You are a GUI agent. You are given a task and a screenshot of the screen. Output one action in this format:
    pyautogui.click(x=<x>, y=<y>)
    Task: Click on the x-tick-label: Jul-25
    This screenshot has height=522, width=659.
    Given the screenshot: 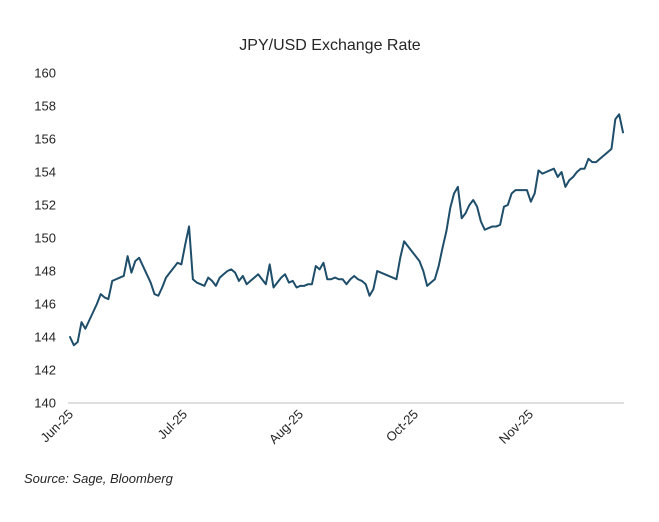 What is the action you would take?
    pyautogui.click(x=172, y=425)
    